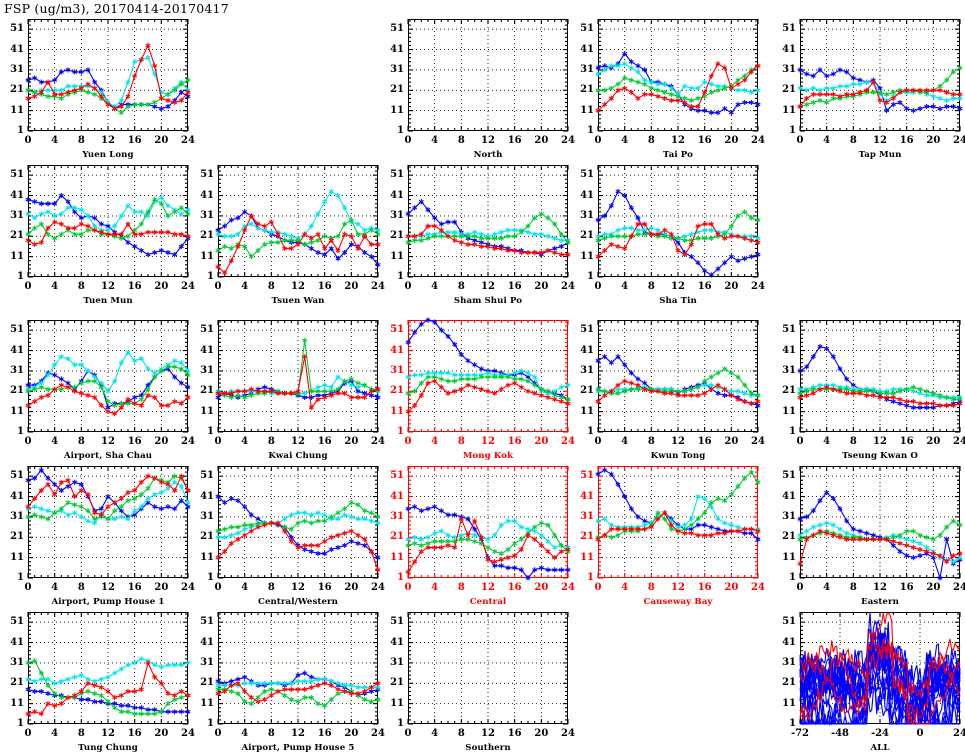 The image size is (965, 755). What do you see at coordinates (482, 389) in the screenshot?
I see `chart-panel-mong-kok: 1 11 21 31 41 51 0 4 8 12 16 20 24 Mong Kok` at bounding box center [482, 389].